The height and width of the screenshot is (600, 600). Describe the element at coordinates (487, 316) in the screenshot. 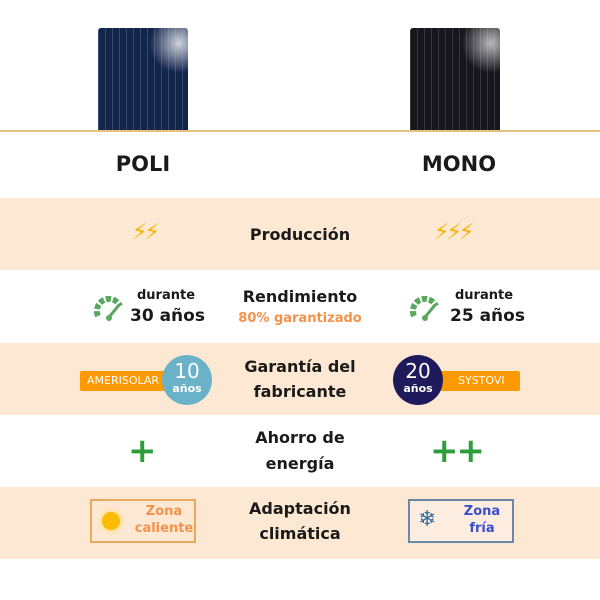

I see `duration-value: 25 años` at that location.